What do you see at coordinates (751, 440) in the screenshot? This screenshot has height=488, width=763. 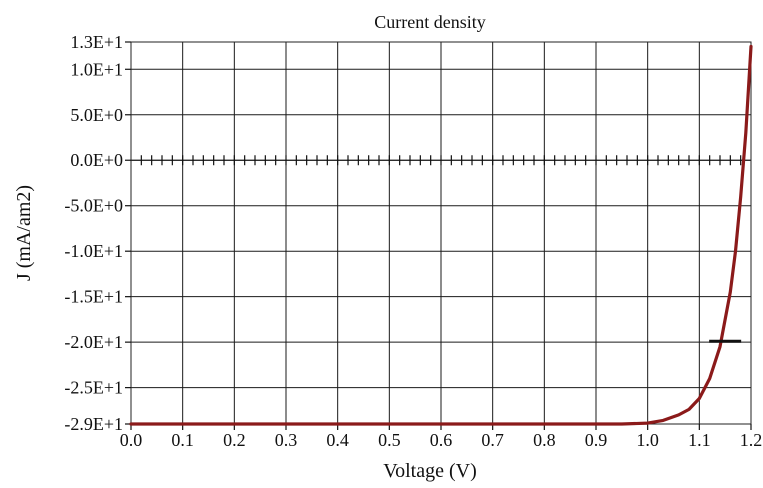 I see `x-tick-label-12: 1.2` at bounding box center [751, 440].